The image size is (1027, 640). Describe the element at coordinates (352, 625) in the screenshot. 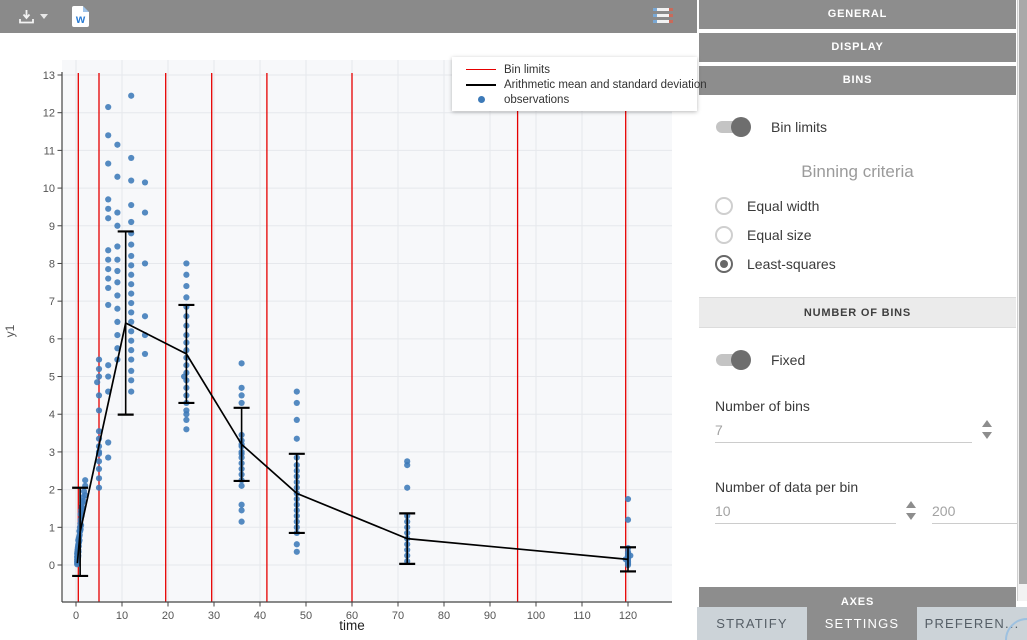

I see `x-axis-label: time` at that location.